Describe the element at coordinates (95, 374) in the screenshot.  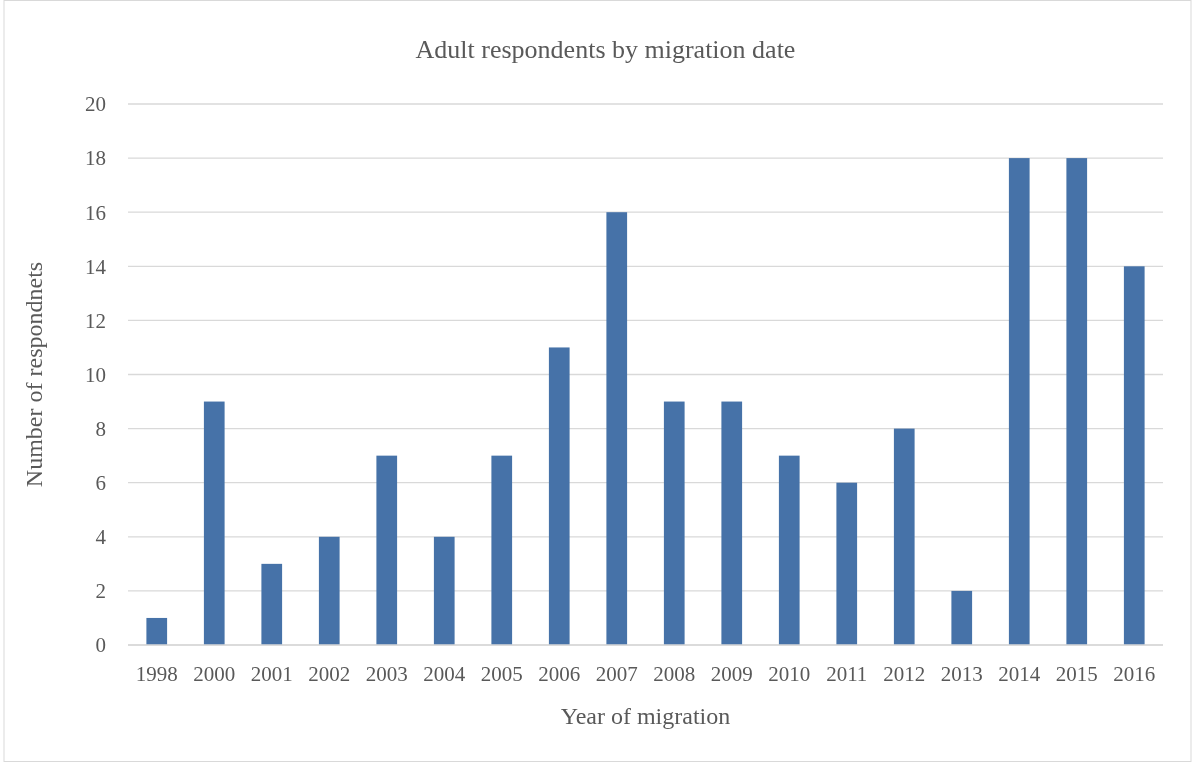
I see `y-tick-label: 10` at that location.